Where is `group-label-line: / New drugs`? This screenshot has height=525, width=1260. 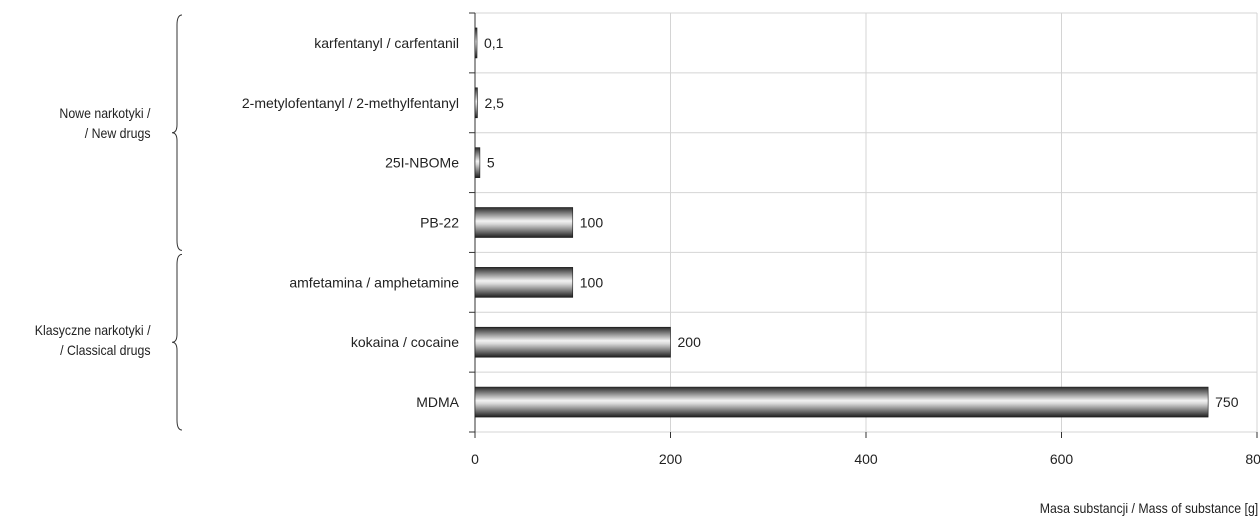 group-label-line: / New drugs is located at coordinates (117, 133).